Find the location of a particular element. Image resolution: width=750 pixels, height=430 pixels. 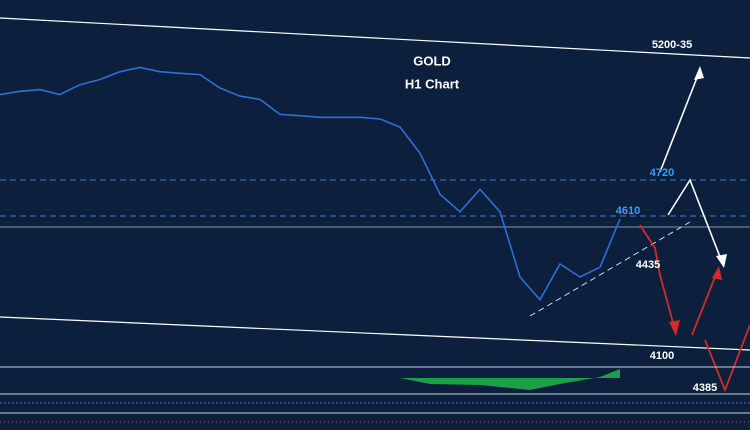

trend-line is located at coordinates (610, 269).